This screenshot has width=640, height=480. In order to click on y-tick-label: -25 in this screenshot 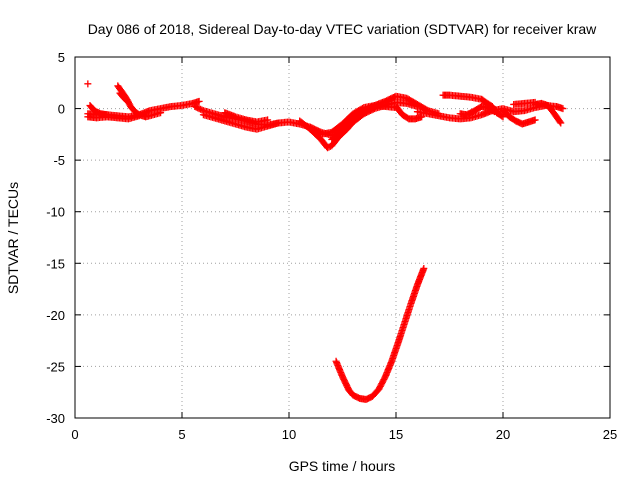, I will do `click(55, 366)`.